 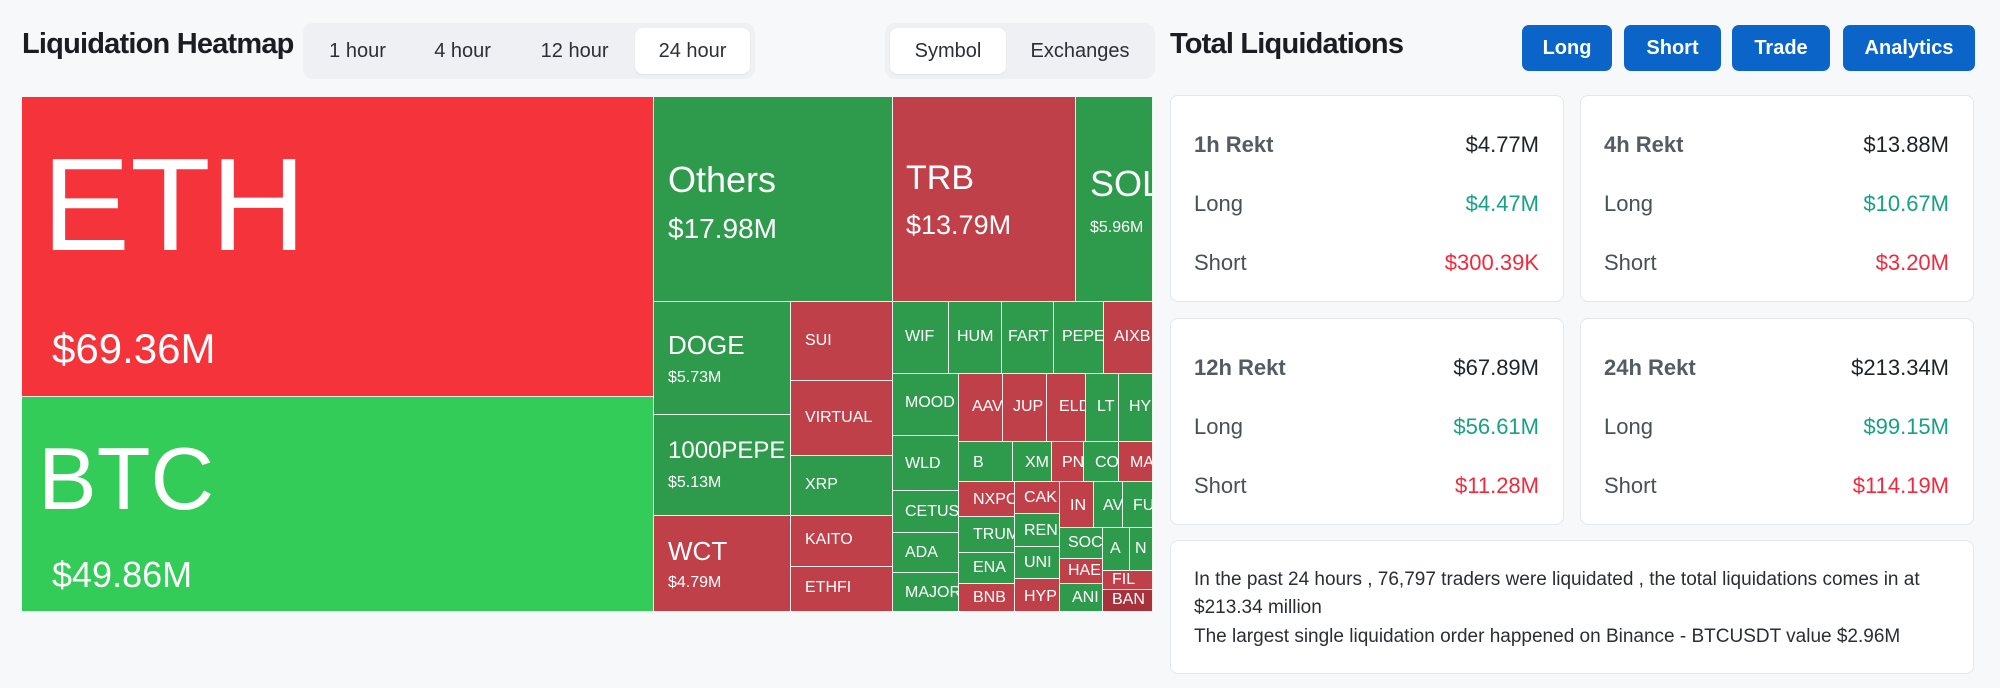 What do you see at coordinates (1041, 530) in the screenshot?
I see `tile-symbol: REN` at bounding box center [1041, 530].